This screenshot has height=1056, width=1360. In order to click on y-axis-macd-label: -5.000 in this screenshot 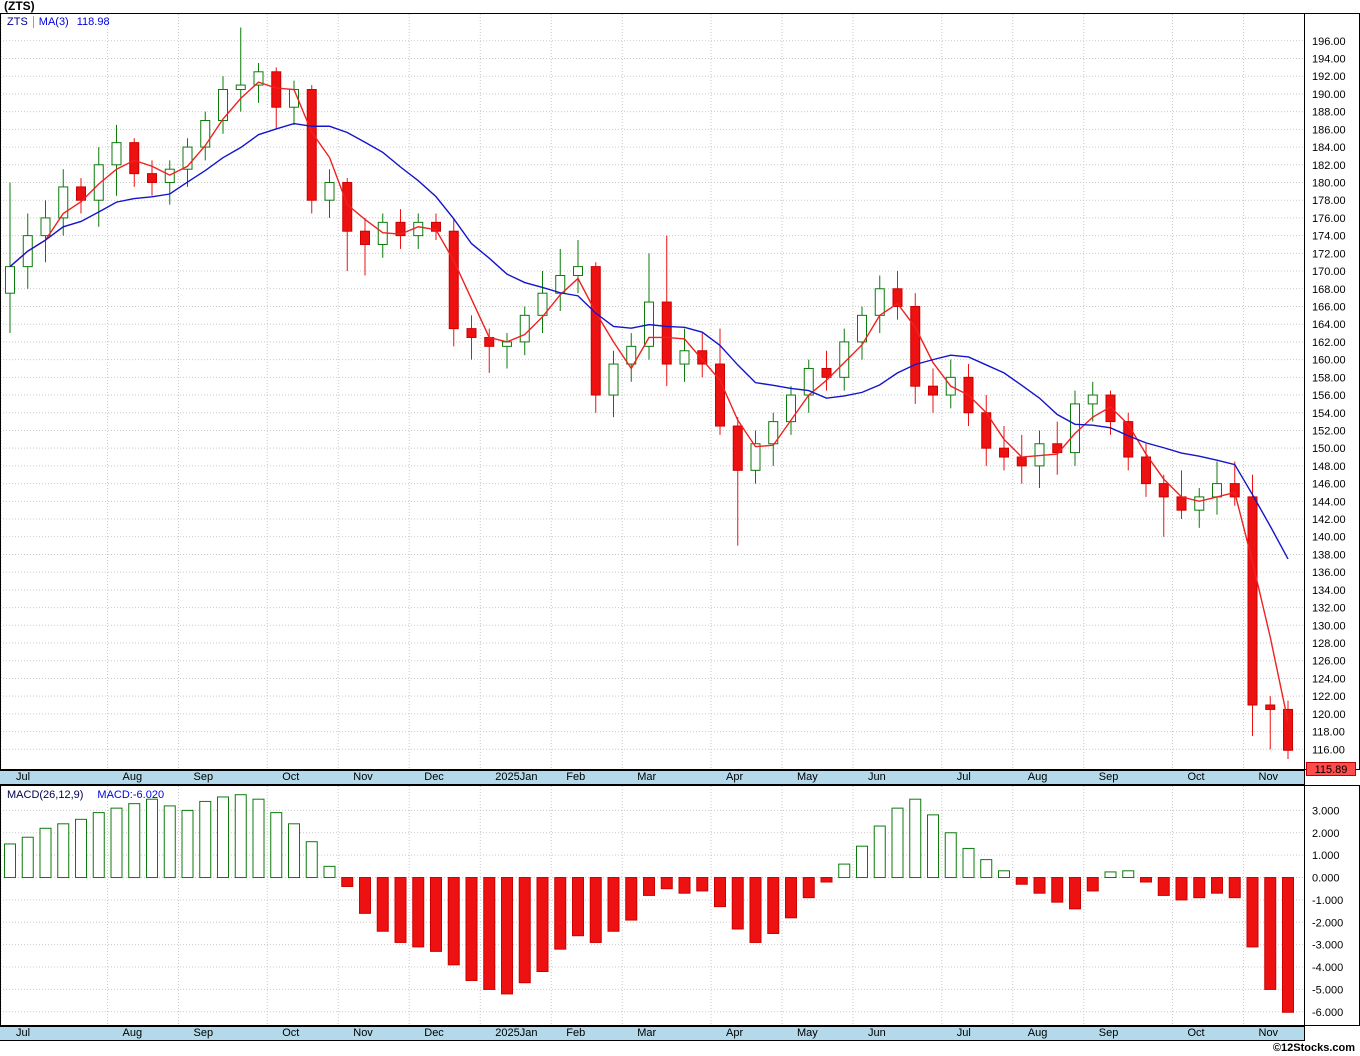, I will do `click(1327, 990)`.